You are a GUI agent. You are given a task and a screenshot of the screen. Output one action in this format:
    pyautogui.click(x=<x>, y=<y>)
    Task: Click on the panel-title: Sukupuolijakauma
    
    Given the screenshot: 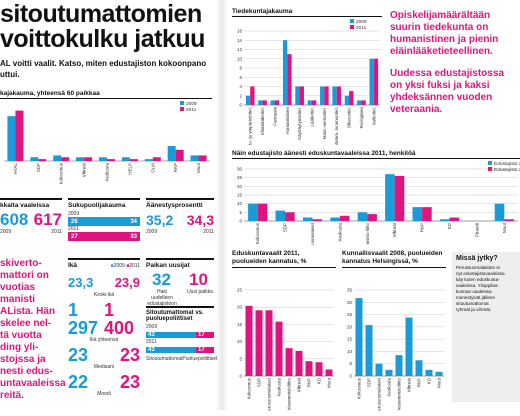 What is the action you would take?
    pyautogui.click(x=97, y=205)
    